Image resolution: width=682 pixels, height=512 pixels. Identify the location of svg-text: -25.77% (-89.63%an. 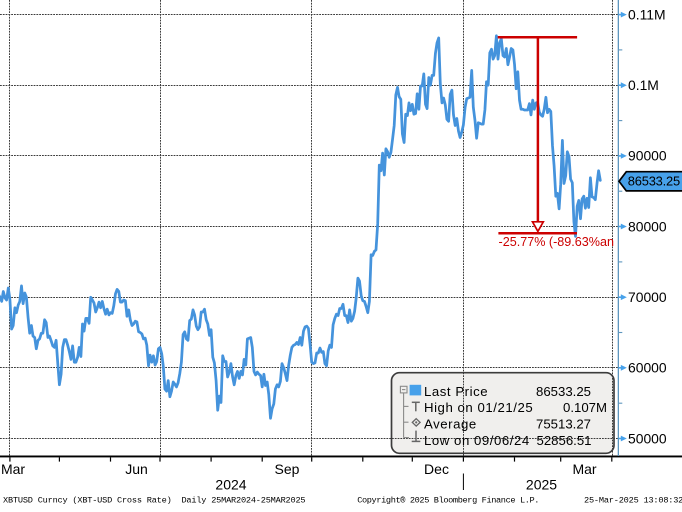
(557, 242).